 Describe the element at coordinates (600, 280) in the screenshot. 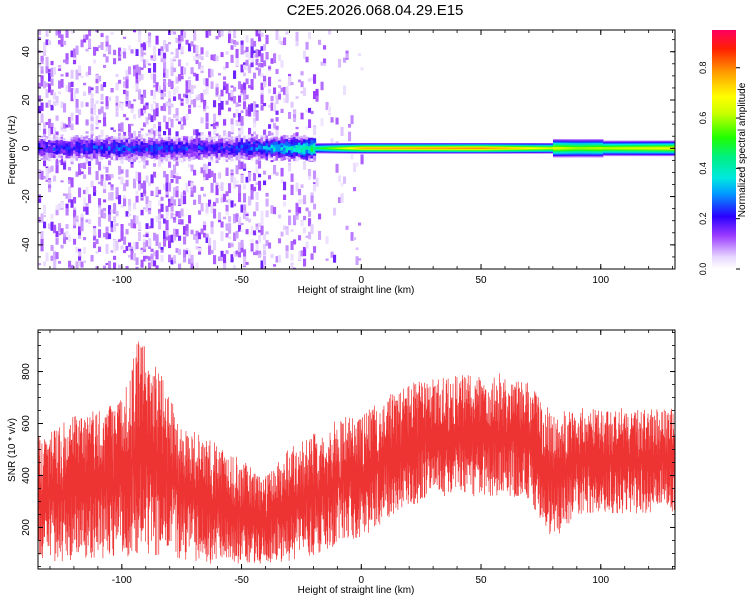

I see `x-tick-label: 100` at that location.